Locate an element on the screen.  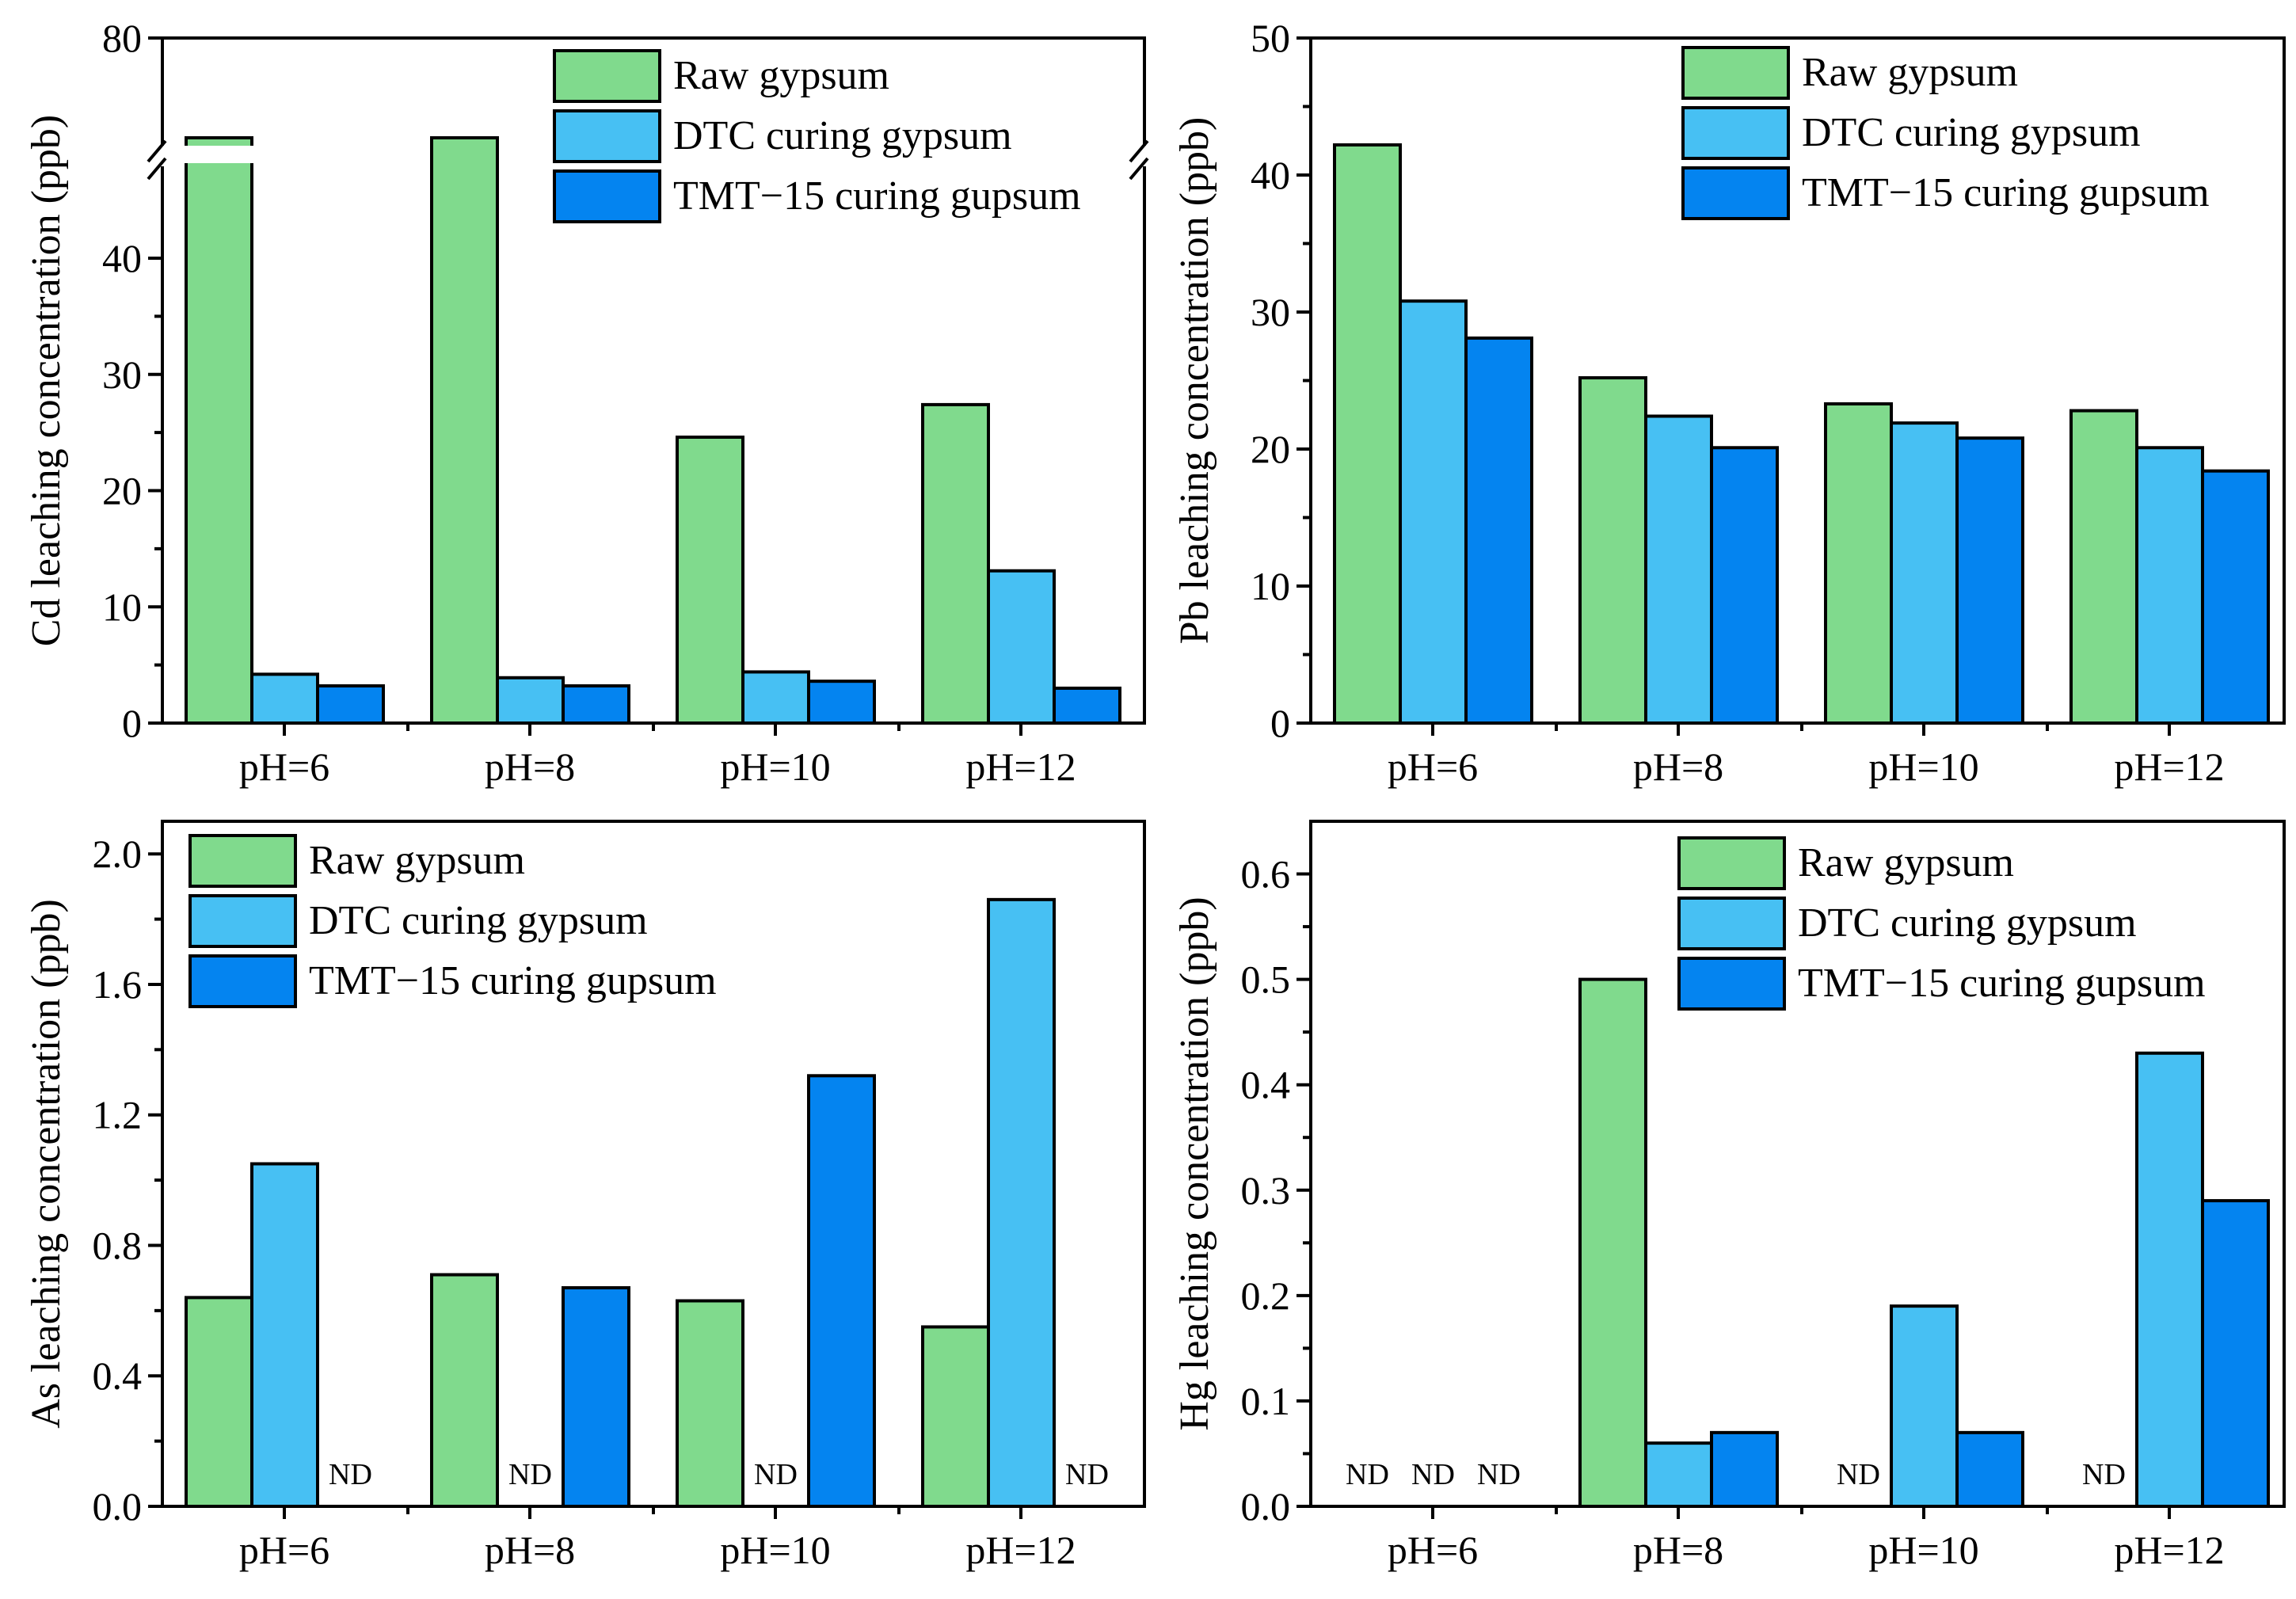
bar-cd-tmt-15-curing-gupsum-pH=10 is located at coordinates (842, 702).